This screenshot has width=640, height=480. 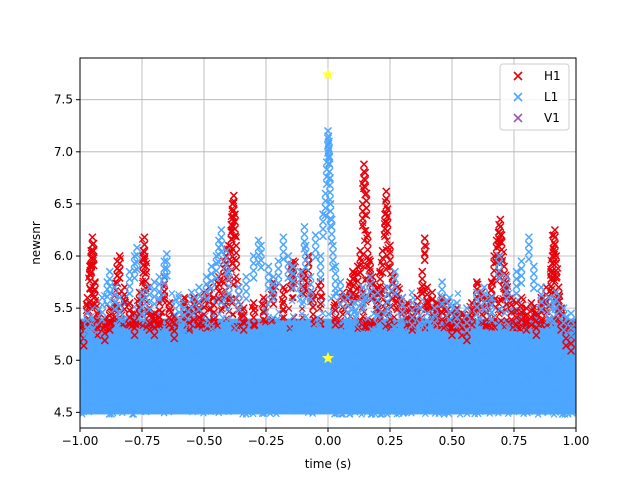 I want to click on y-tick-label: 6.0, so click(x=63, y=256).